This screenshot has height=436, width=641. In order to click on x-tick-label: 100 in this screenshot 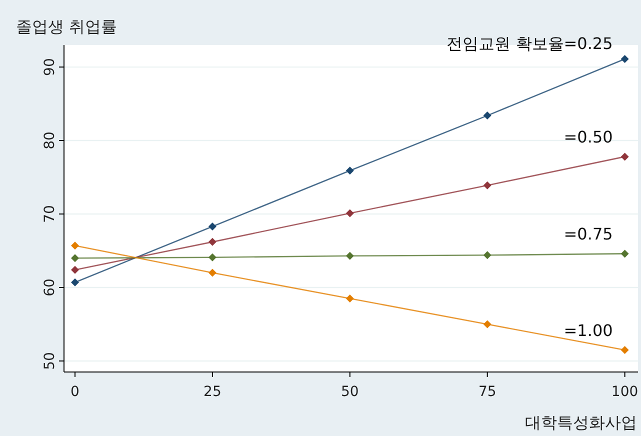, I will do `click(624, 392)`.